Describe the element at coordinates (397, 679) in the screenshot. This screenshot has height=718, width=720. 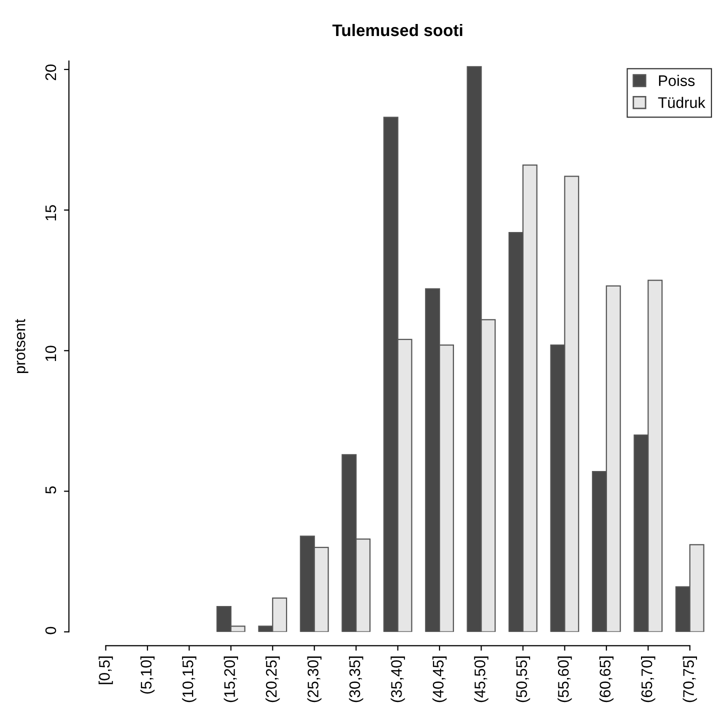
I see `x-tick-label: (35,40]` at that location.